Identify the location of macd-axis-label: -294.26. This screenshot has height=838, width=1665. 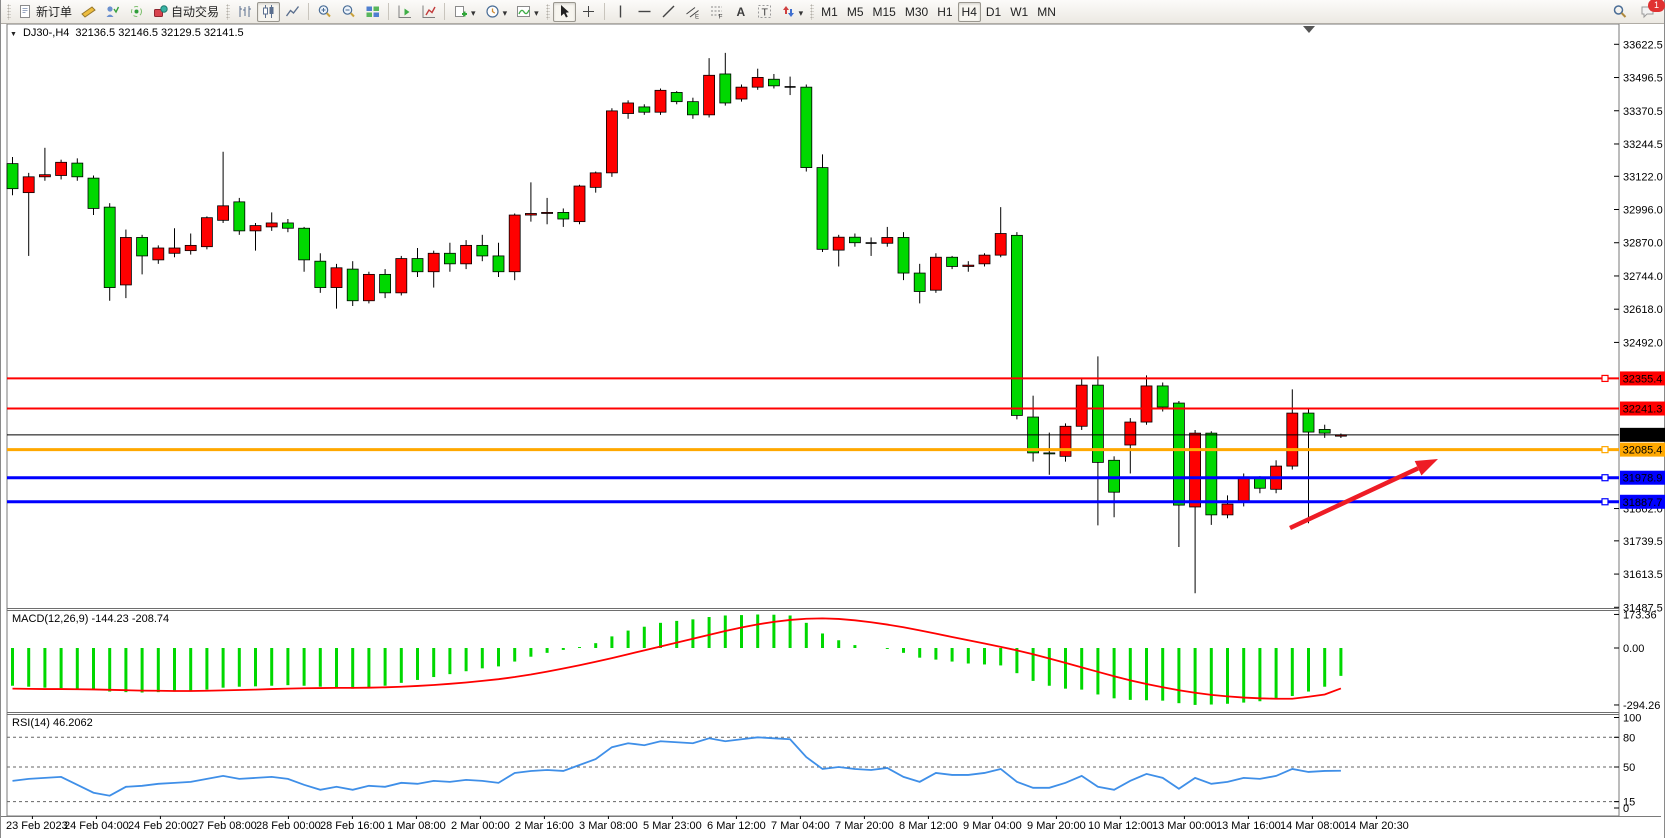
(1641, 706).